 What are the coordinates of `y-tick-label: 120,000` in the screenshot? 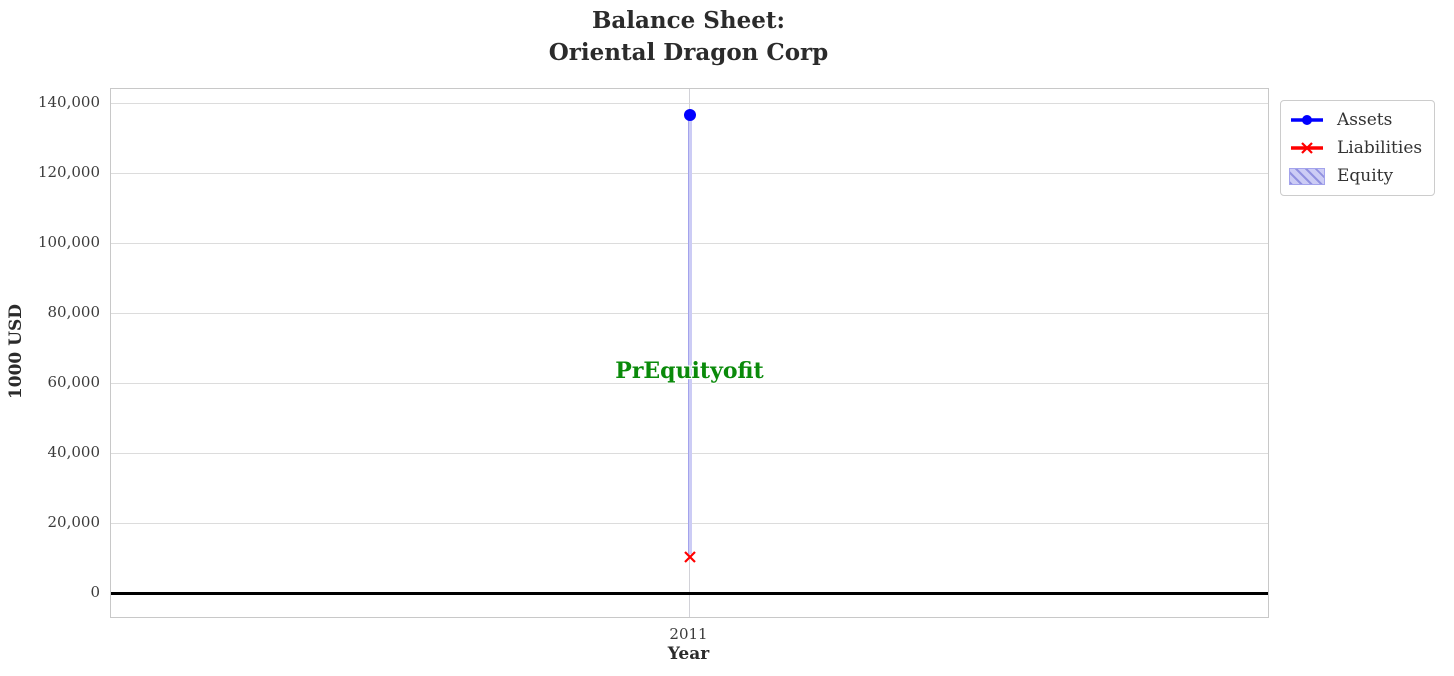 It's located at (68, 172).